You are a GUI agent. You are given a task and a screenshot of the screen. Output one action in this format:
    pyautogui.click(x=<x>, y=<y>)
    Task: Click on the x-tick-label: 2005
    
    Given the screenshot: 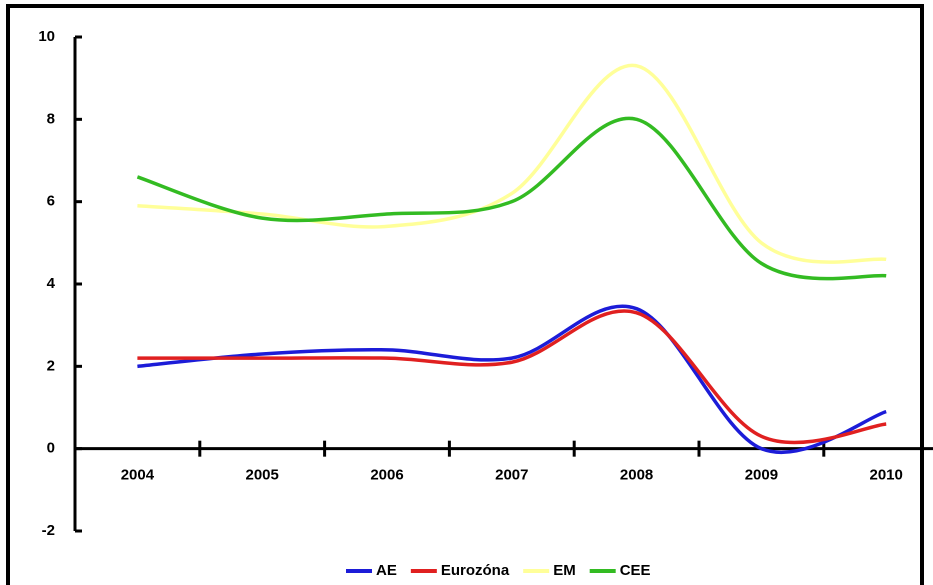 What is the action you would take?
    pyautogui.click(x=262, y=475)
    